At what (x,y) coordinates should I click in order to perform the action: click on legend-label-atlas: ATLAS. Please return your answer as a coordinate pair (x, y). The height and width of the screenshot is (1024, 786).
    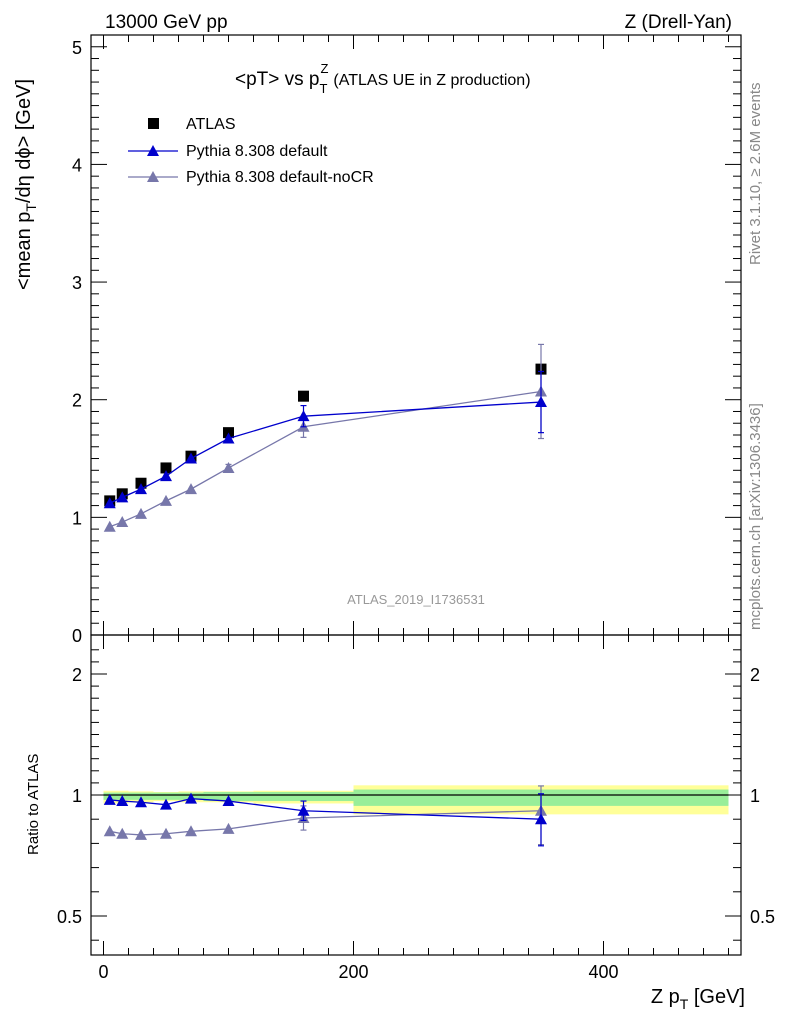
    Looking at the image, I should click on (211, 124).